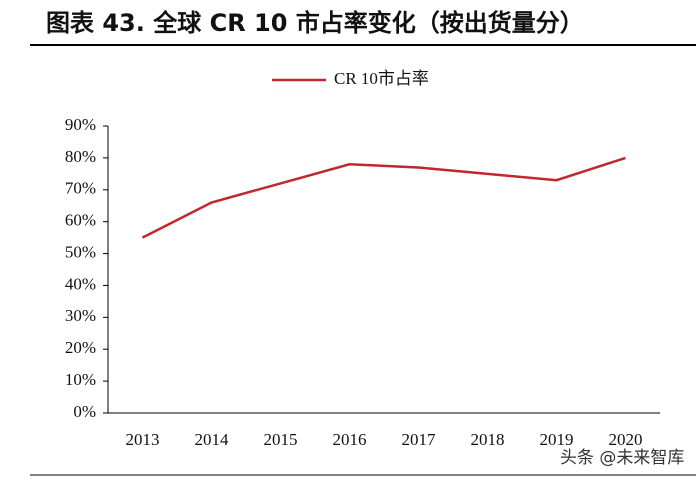 This screenshot has width=700, height=479. Describe the element at coordinates (281, 439) in the screenshot. I see `x-tick-label: 2015` at that location.